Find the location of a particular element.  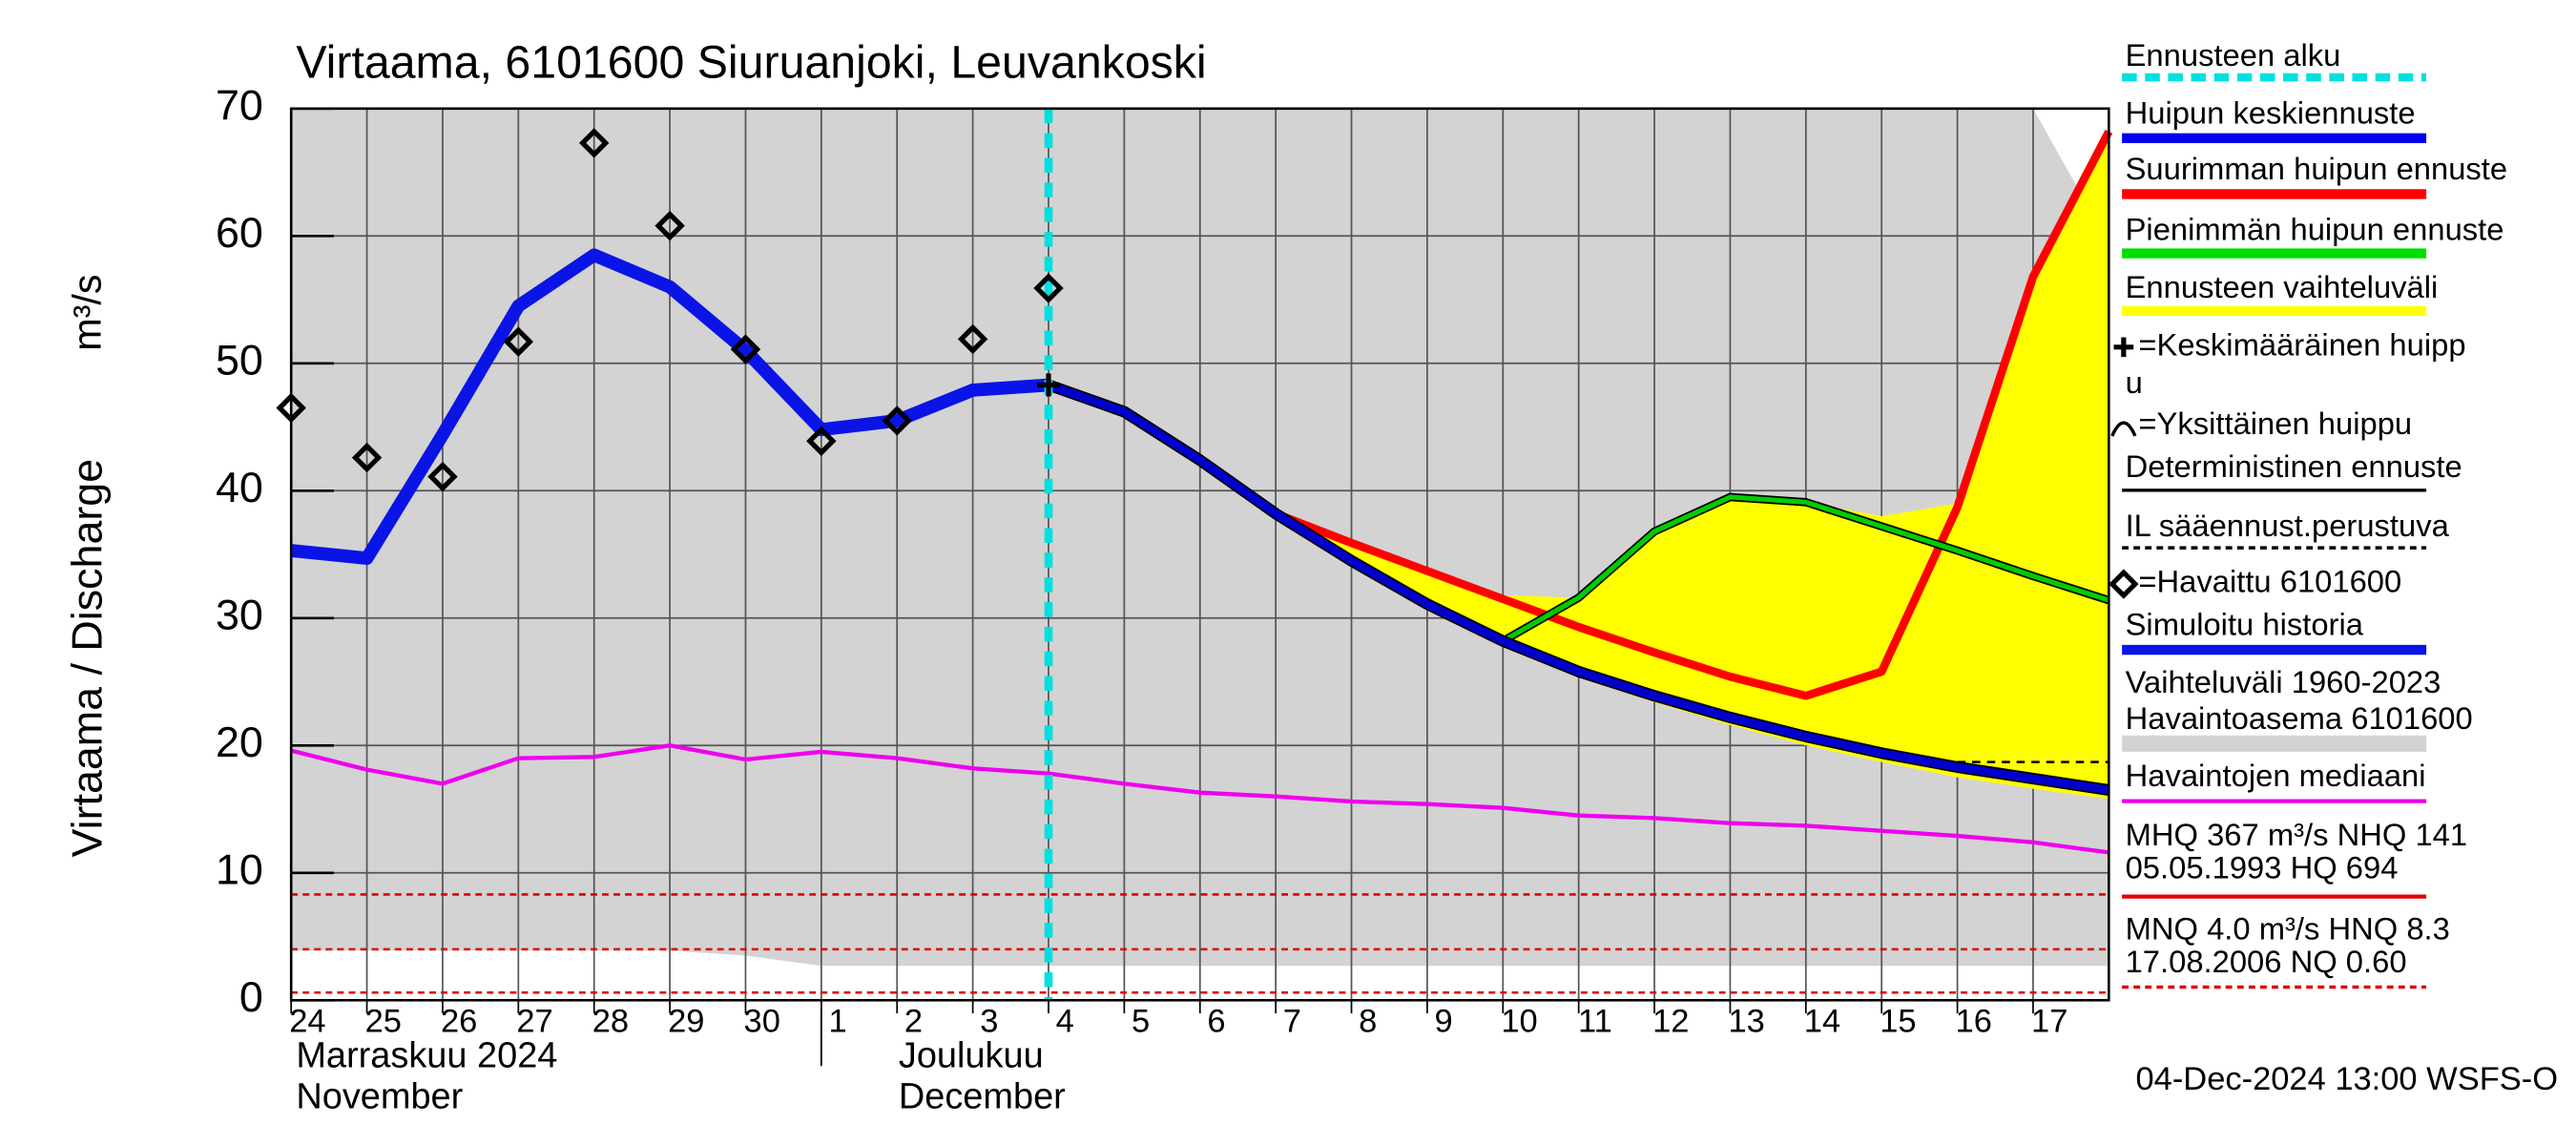

x-tick-label: 5 is located at coordinates (1141, 1022).